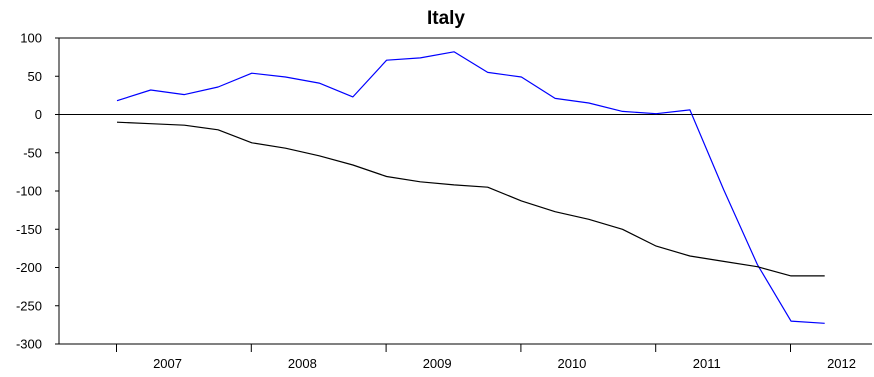 The height and width of the screenshot is (377, 874). I want to click on y-axis: 100 50 0 -50 -100 -150 -200 -250 -300, so click(38, 191).